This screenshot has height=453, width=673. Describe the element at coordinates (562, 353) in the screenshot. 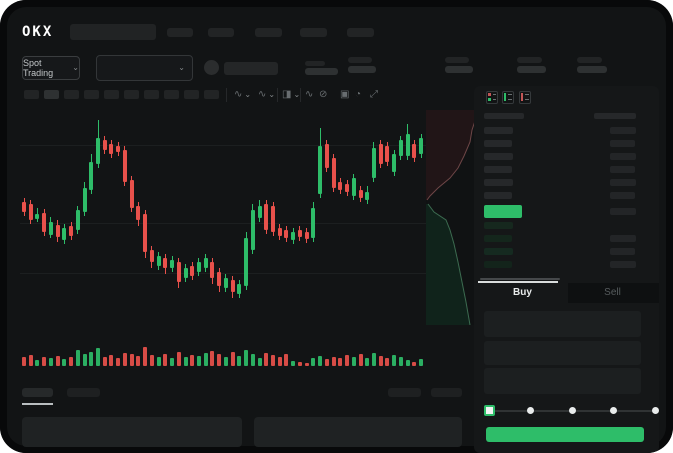

I see `amount-input-placeholder` at that location.